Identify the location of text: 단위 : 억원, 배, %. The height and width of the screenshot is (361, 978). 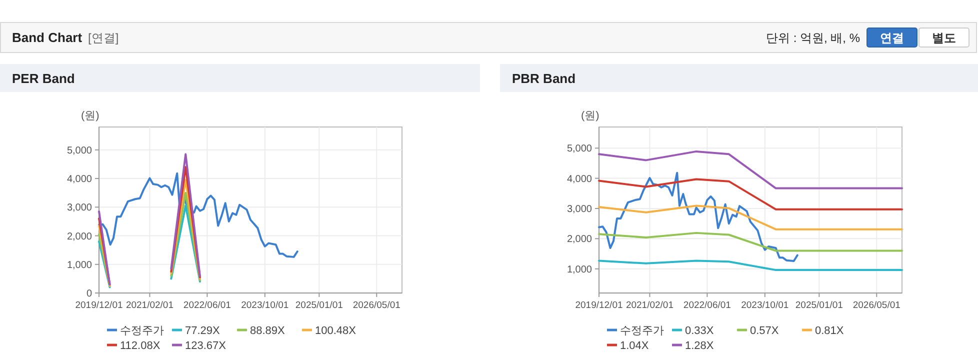
(813, 38).